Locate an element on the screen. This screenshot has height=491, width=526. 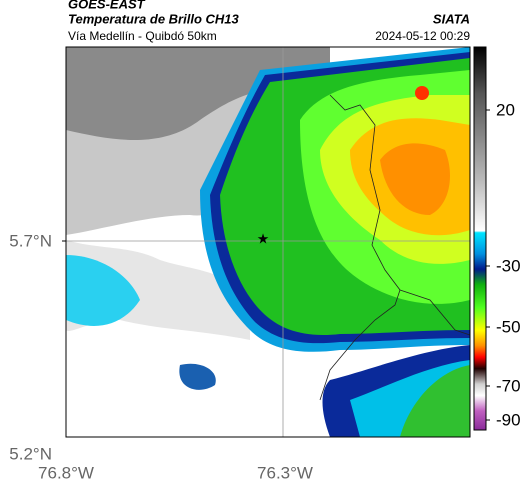
title-source: GOES-EAST is located at coordinates (107, 5).